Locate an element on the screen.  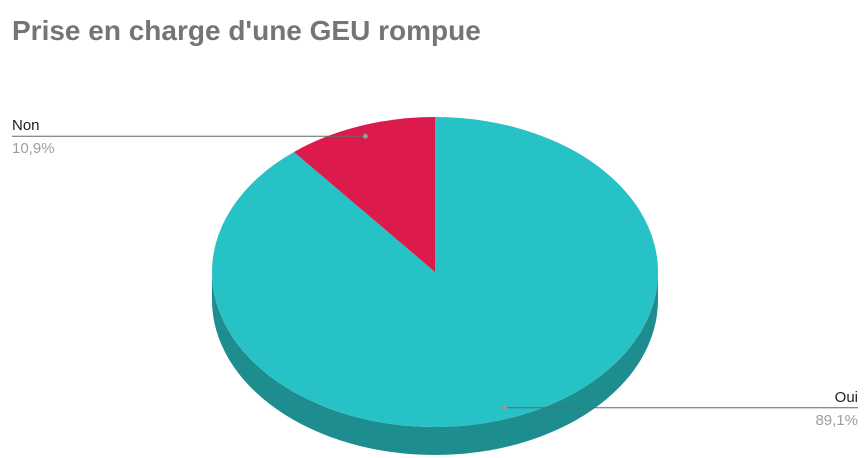
chart-title: Prise en charge d'une GEU rompue is located at coordinates (246, 30).